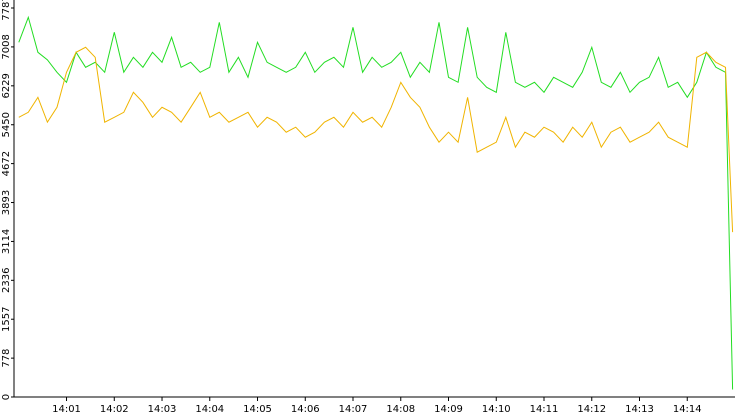 The image size is (735, 415). I want to click on x-tick-label: 14:12, so click(591, 409).